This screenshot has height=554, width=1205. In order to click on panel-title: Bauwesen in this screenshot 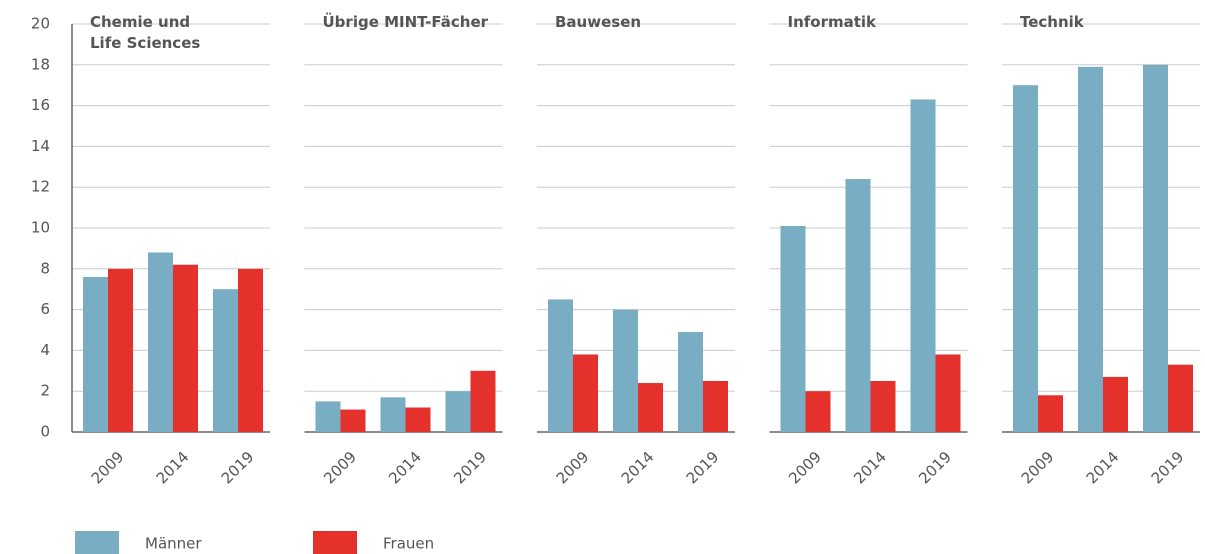, I will do `click(598, 22)`.